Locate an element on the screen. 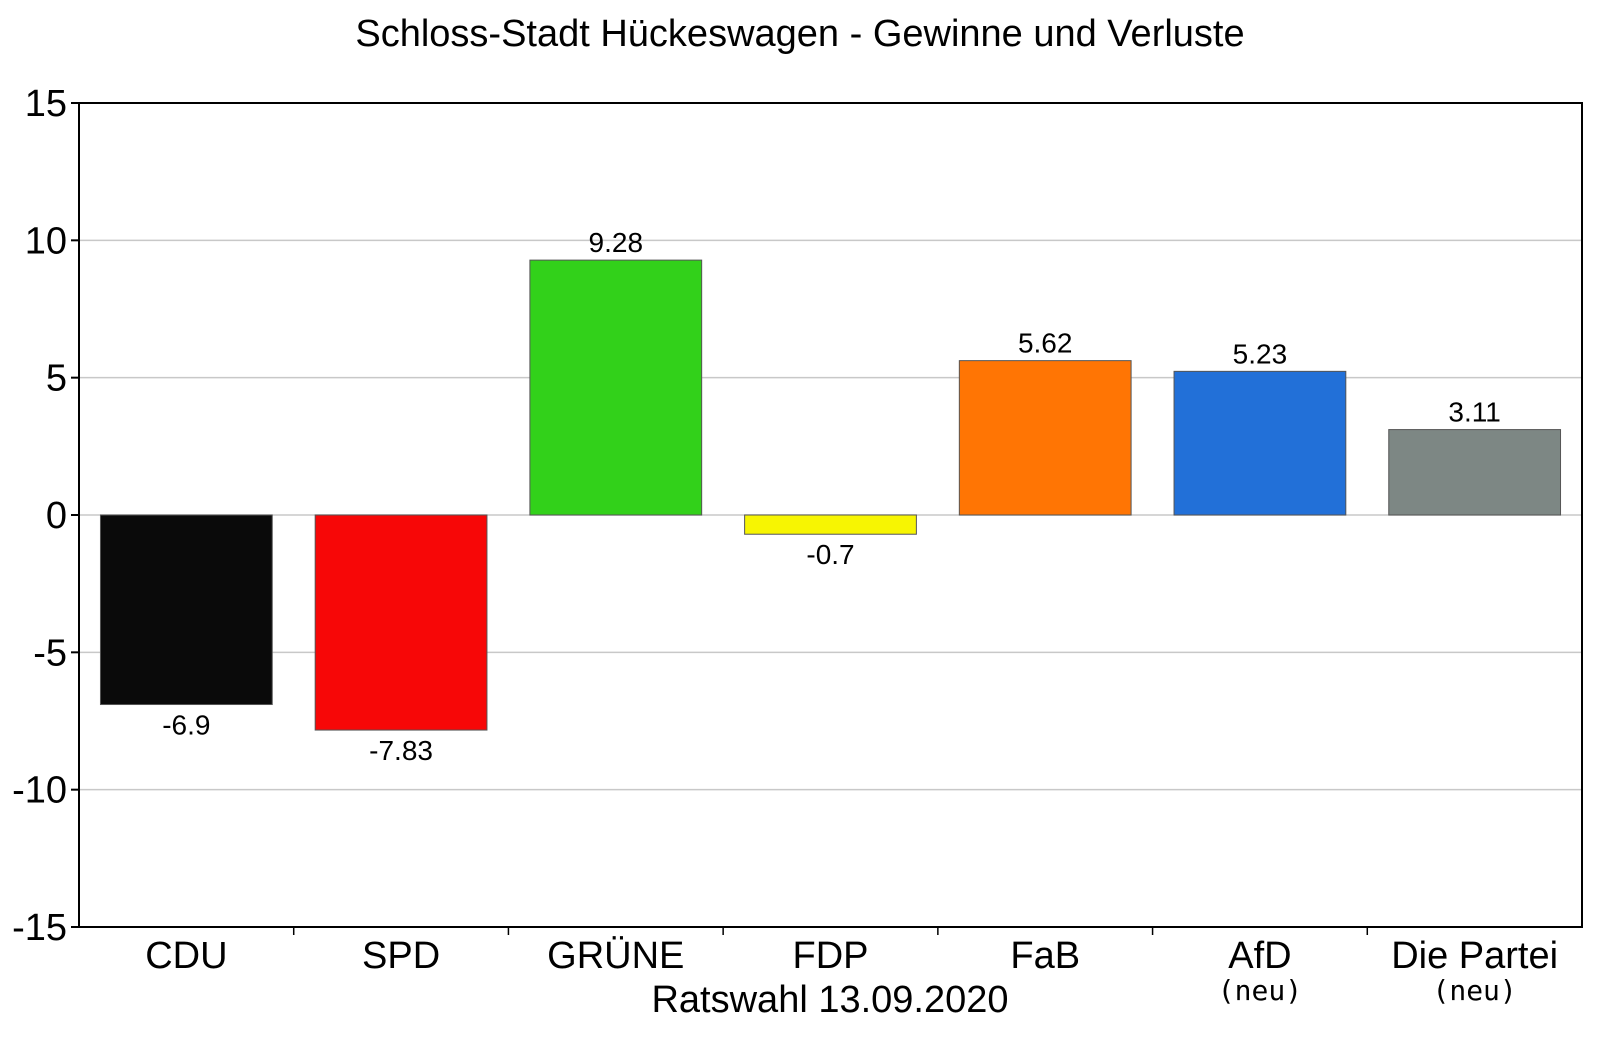 This screenshot has width=1600, height=1046. x-sublabel-5: (neu) is located at coordinates (1260, 990).